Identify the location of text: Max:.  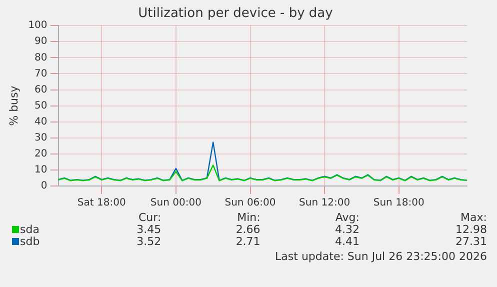
(473, 217).